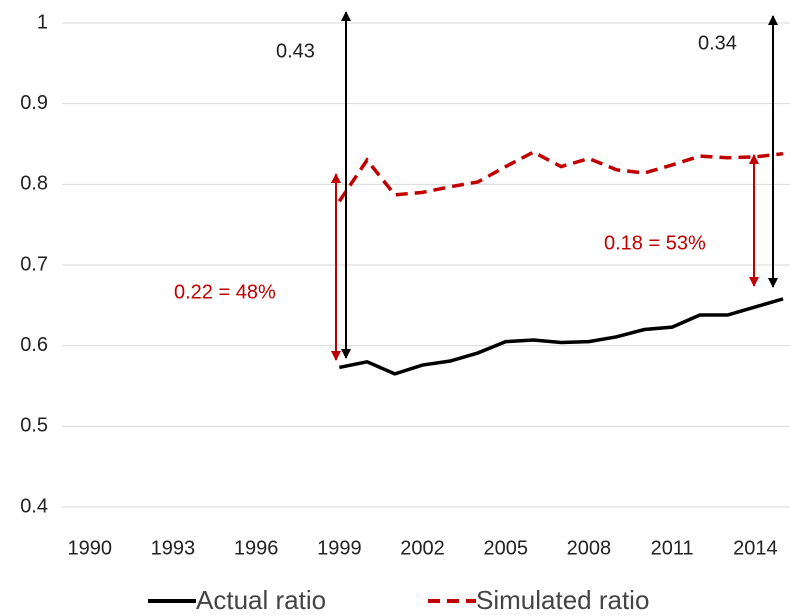  What do you see at coordinates (34, 506) in the screenshot?
I see `y-tick-label: 0.4` at bounding box center [34, 506].